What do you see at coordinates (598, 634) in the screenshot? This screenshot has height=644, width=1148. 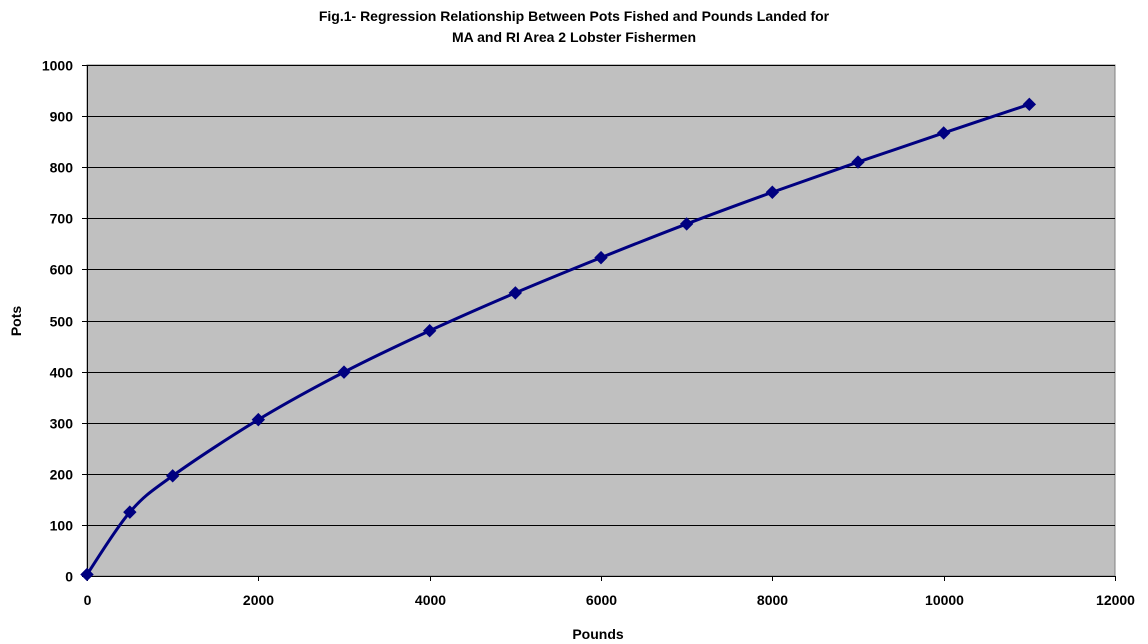 I see `x-axis-label: Pounds` at bounding box center [598, 634].